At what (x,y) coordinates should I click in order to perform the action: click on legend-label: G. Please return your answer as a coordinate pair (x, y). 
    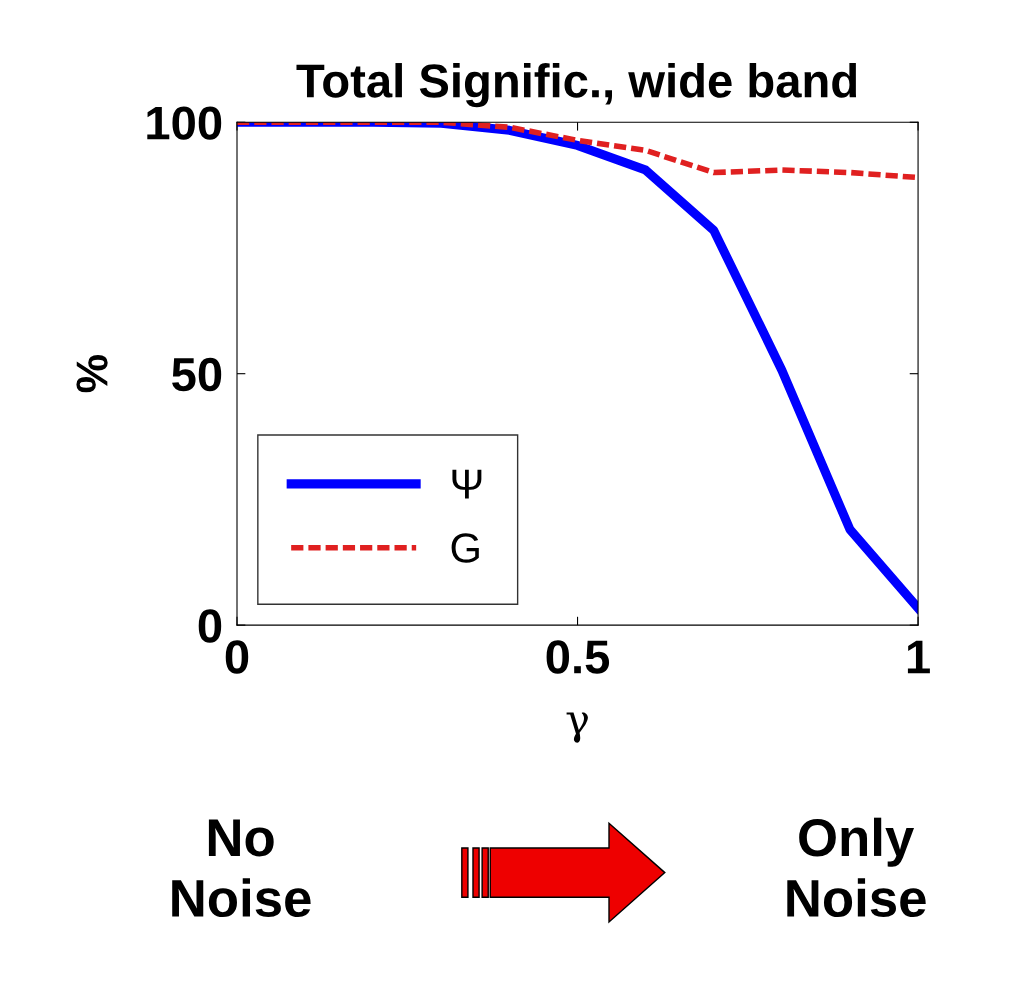
    Looking at the image, I should click on (465, 548).